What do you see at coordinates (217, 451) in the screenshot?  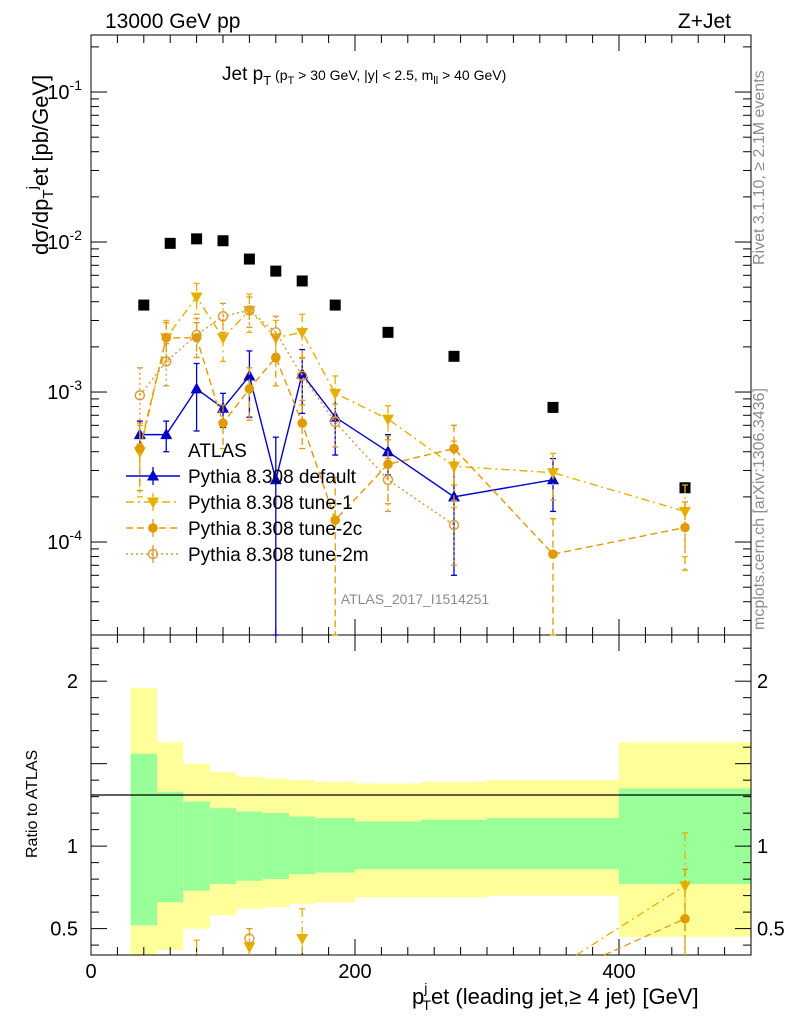 I see `legend-label: ATLAS` at bounding box center [217, 451].